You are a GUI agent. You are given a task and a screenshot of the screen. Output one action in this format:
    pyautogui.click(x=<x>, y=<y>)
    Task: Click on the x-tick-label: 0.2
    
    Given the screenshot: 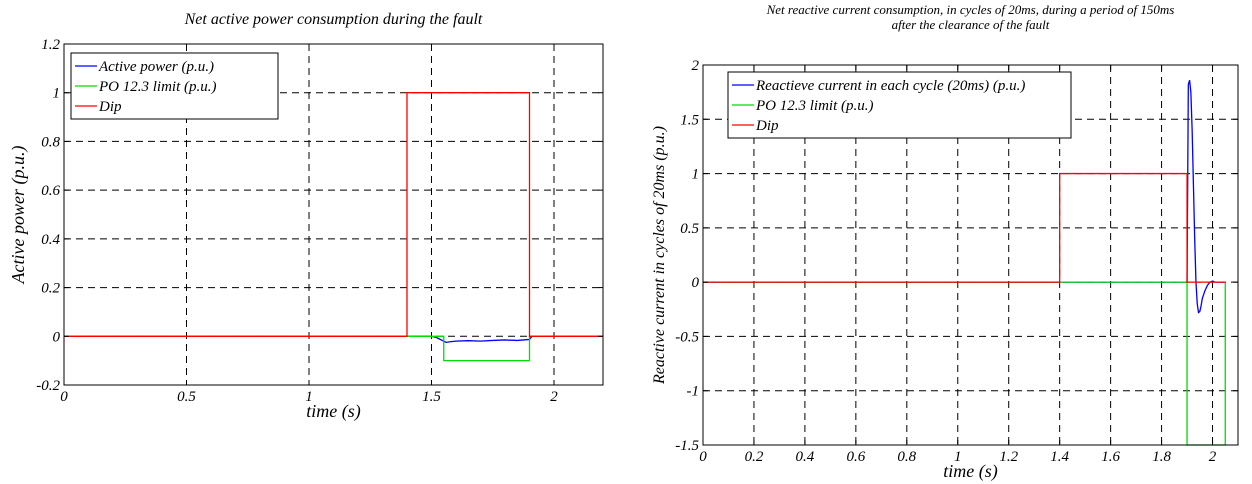 What is the action you would take?
    pyautogui.click(x=754, y=457)
    